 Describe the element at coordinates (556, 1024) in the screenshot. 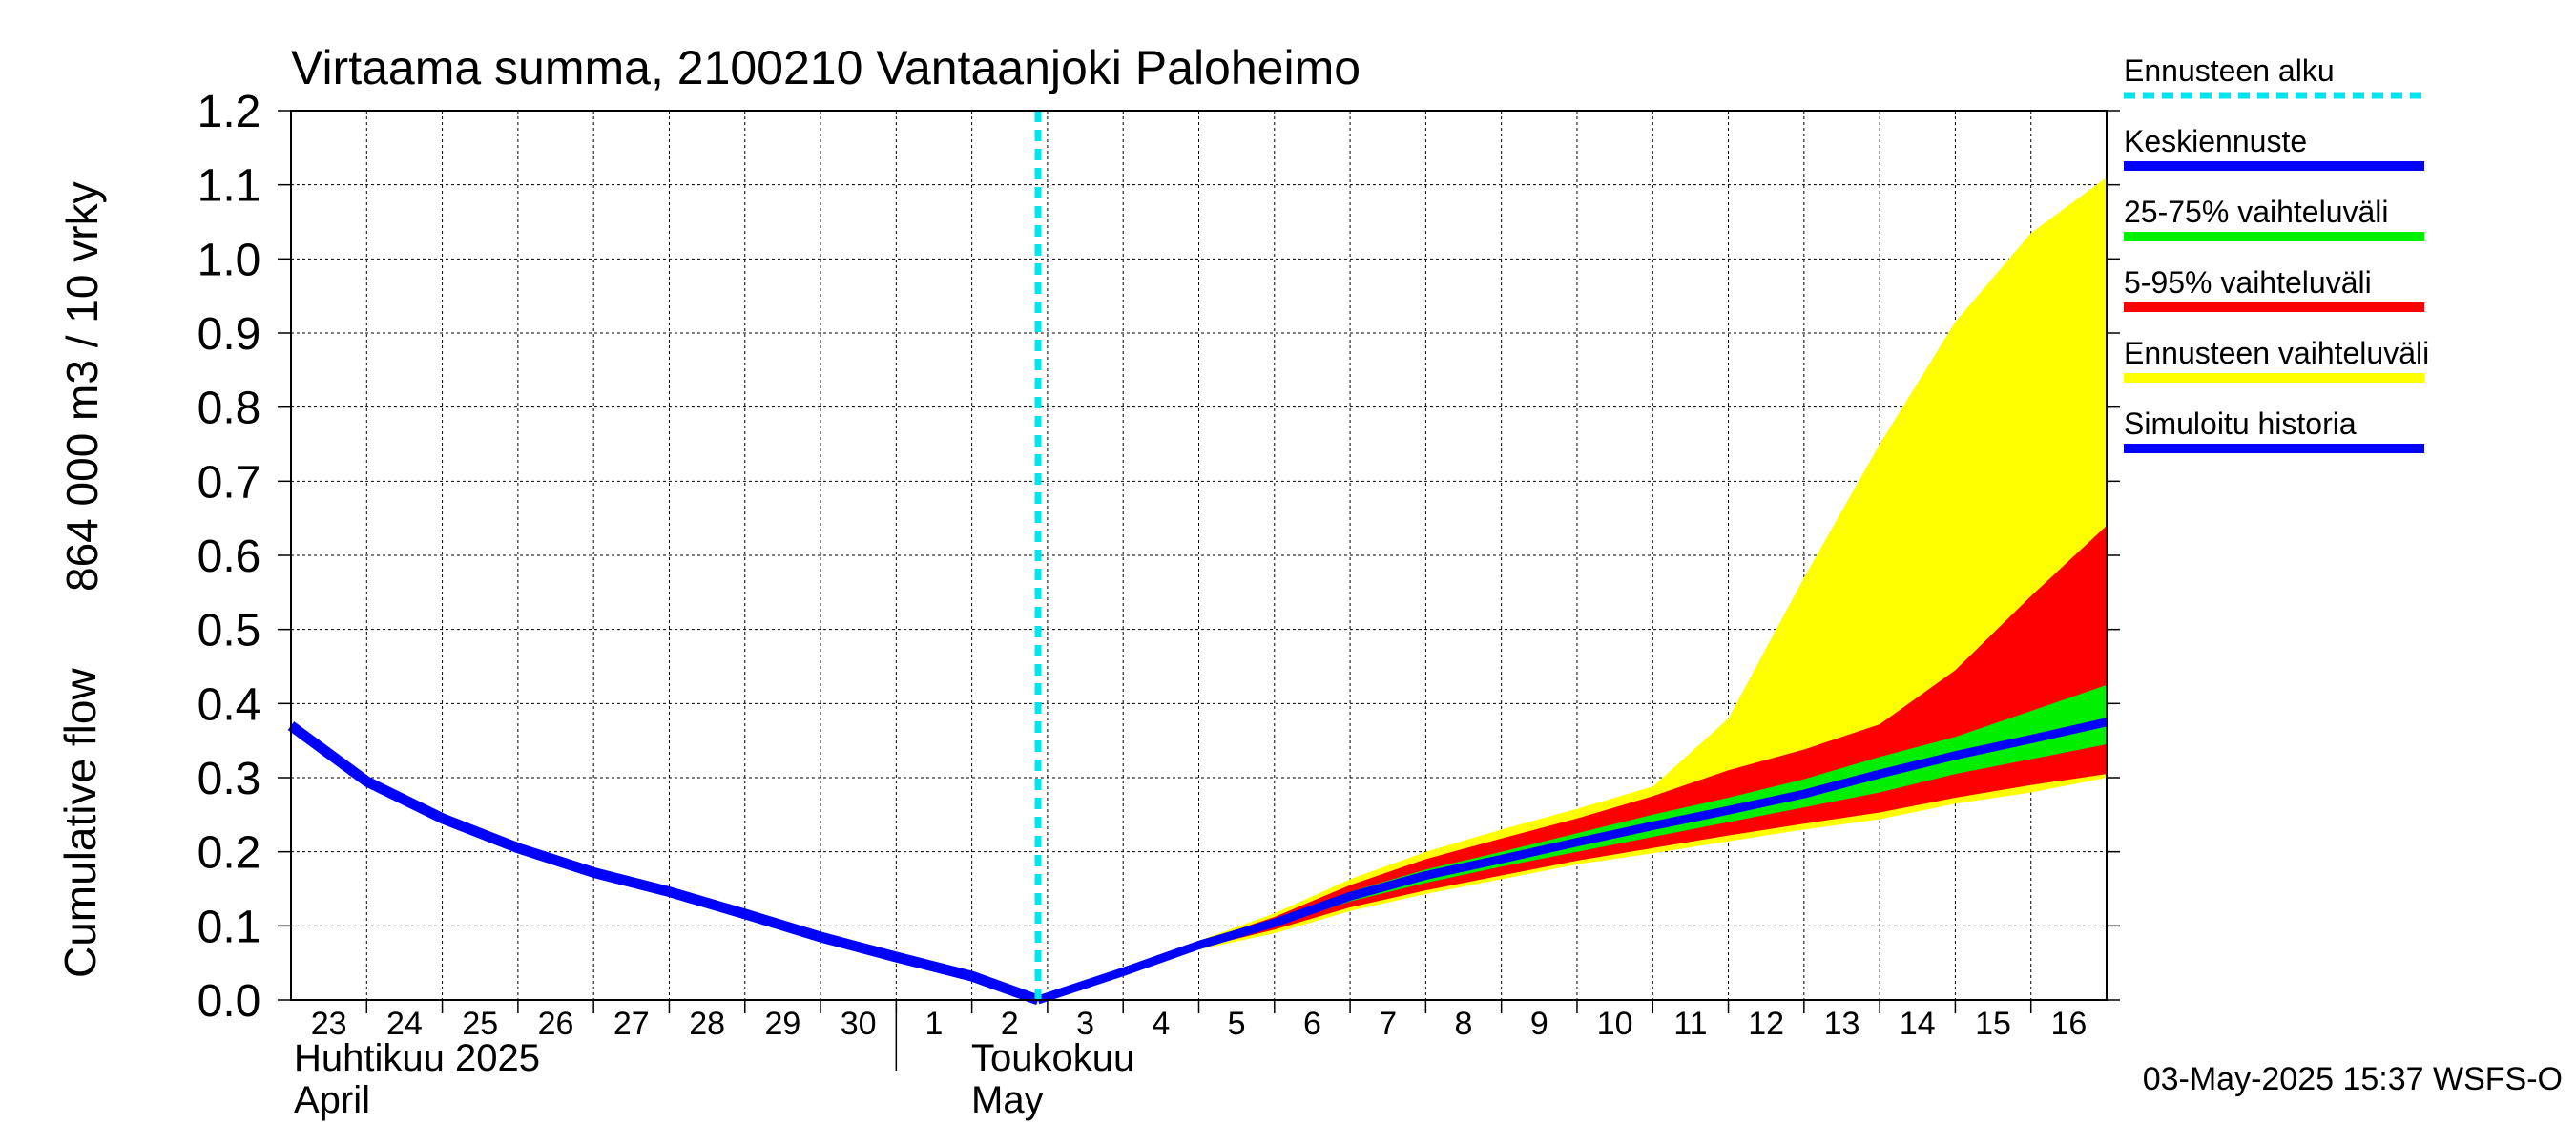

I see `x-tick-label: 26` at that location.